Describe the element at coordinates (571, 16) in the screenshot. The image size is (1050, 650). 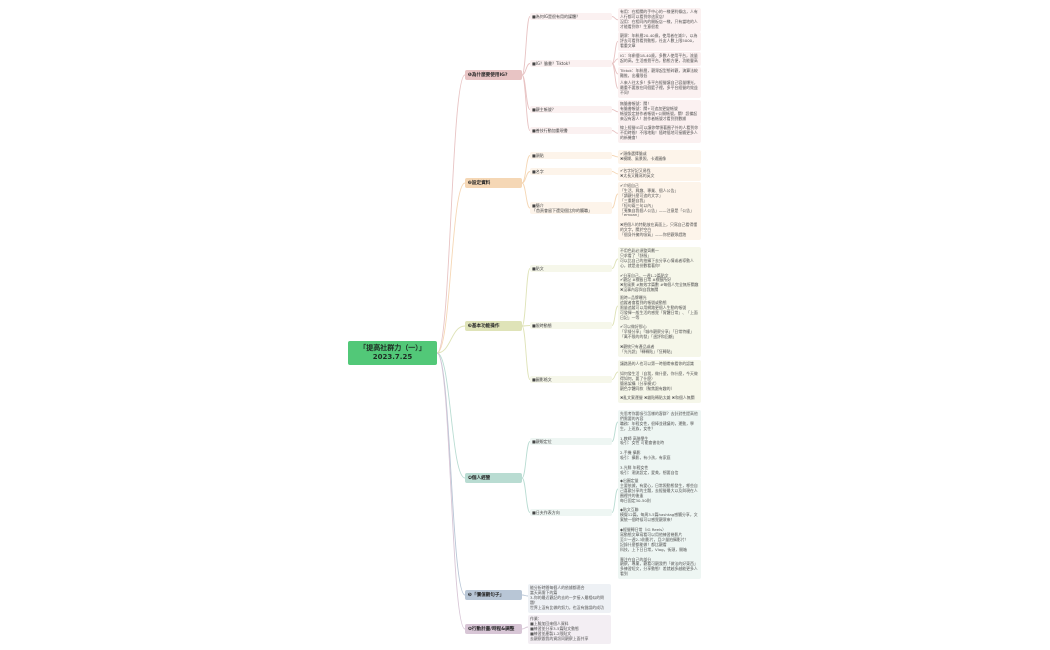
I see `subtopic-node: ■為何IG是很有用的媒體？` at that location.